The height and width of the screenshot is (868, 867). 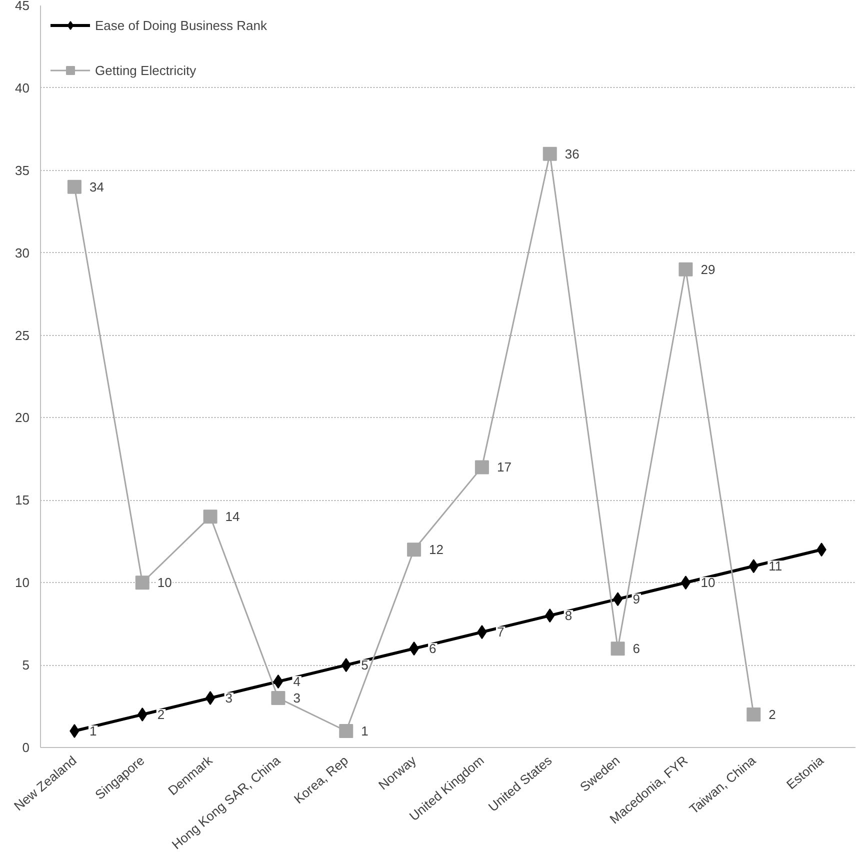 I want to click on y-tick-label: 30, so click(x=22, y=252).